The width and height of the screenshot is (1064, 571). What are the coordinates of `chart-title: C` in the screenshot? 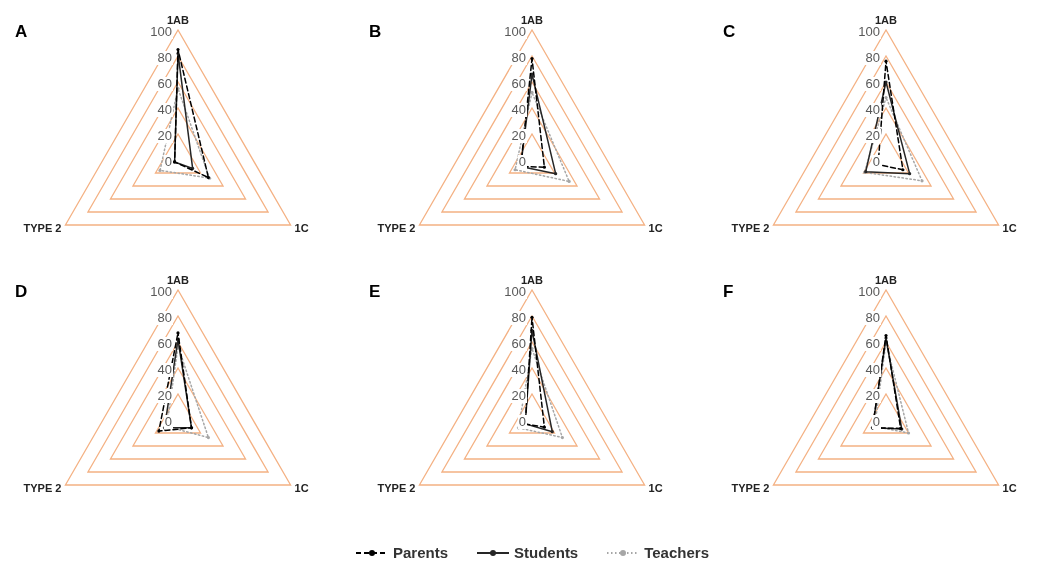 It's located at (729, 32).